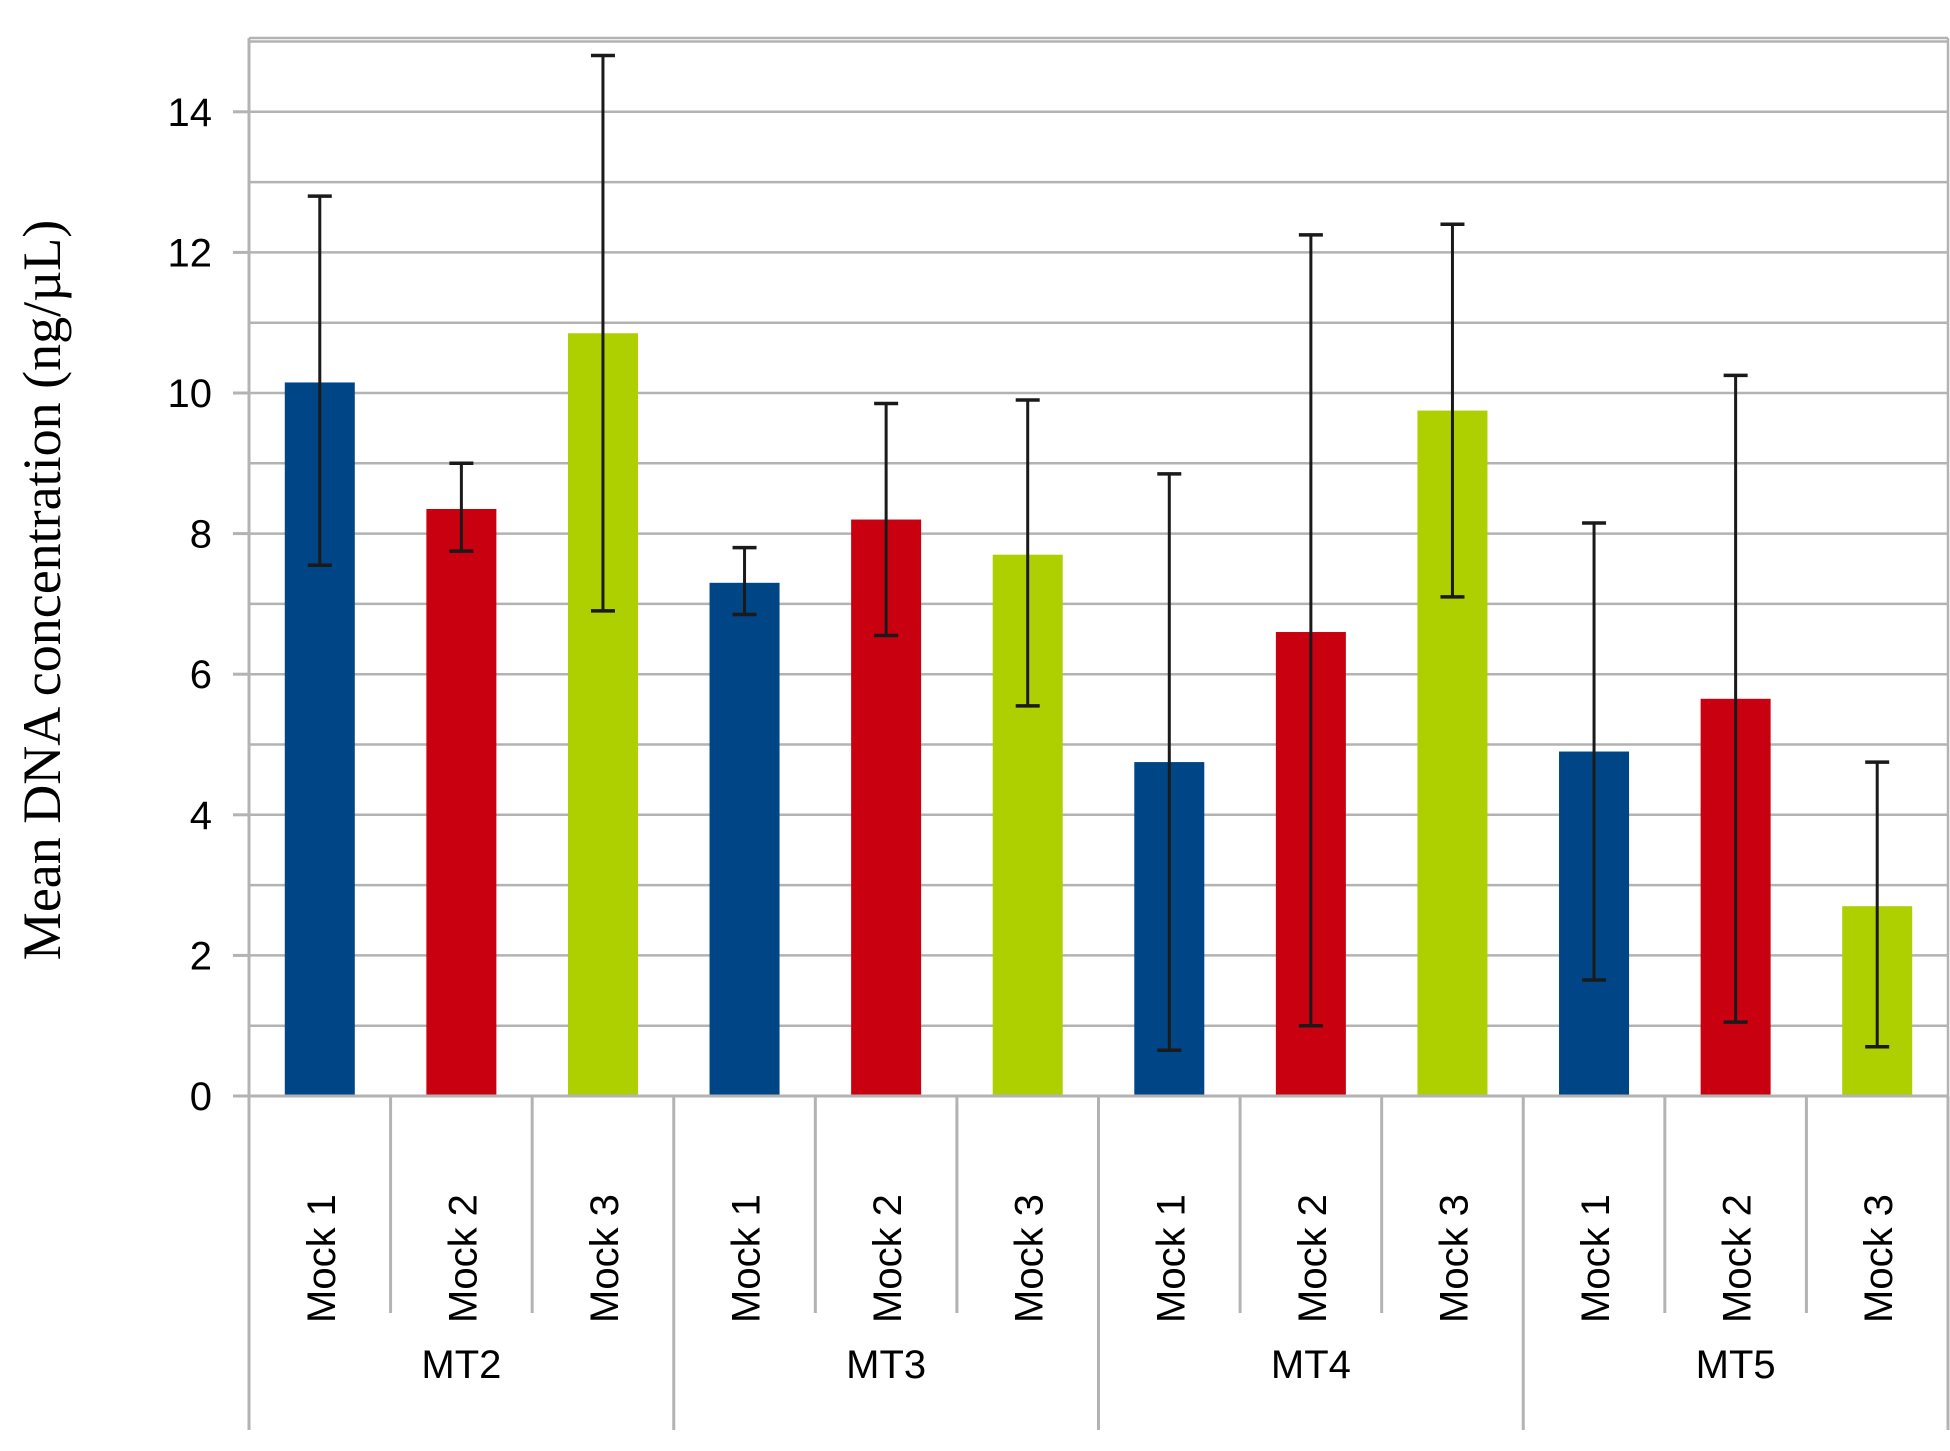 The image size is (1950, 1451). What do you see at coordinates (201, 956) in the screenshot?
I see `y-tick-label: 2` at bounding box center [201, 956].